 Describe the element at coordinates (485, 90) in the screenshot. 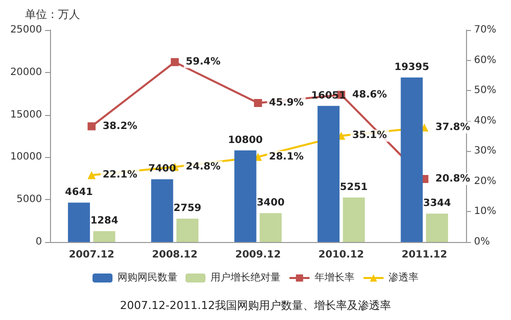

I see `y2-tick-label: 50%` at that location.